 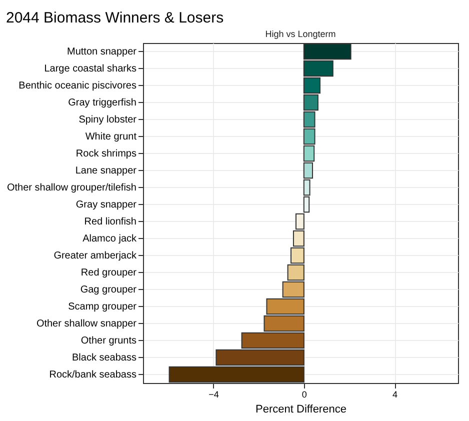 I want to click on y-tick-label: Red grouper, so click(x=109, y=273).